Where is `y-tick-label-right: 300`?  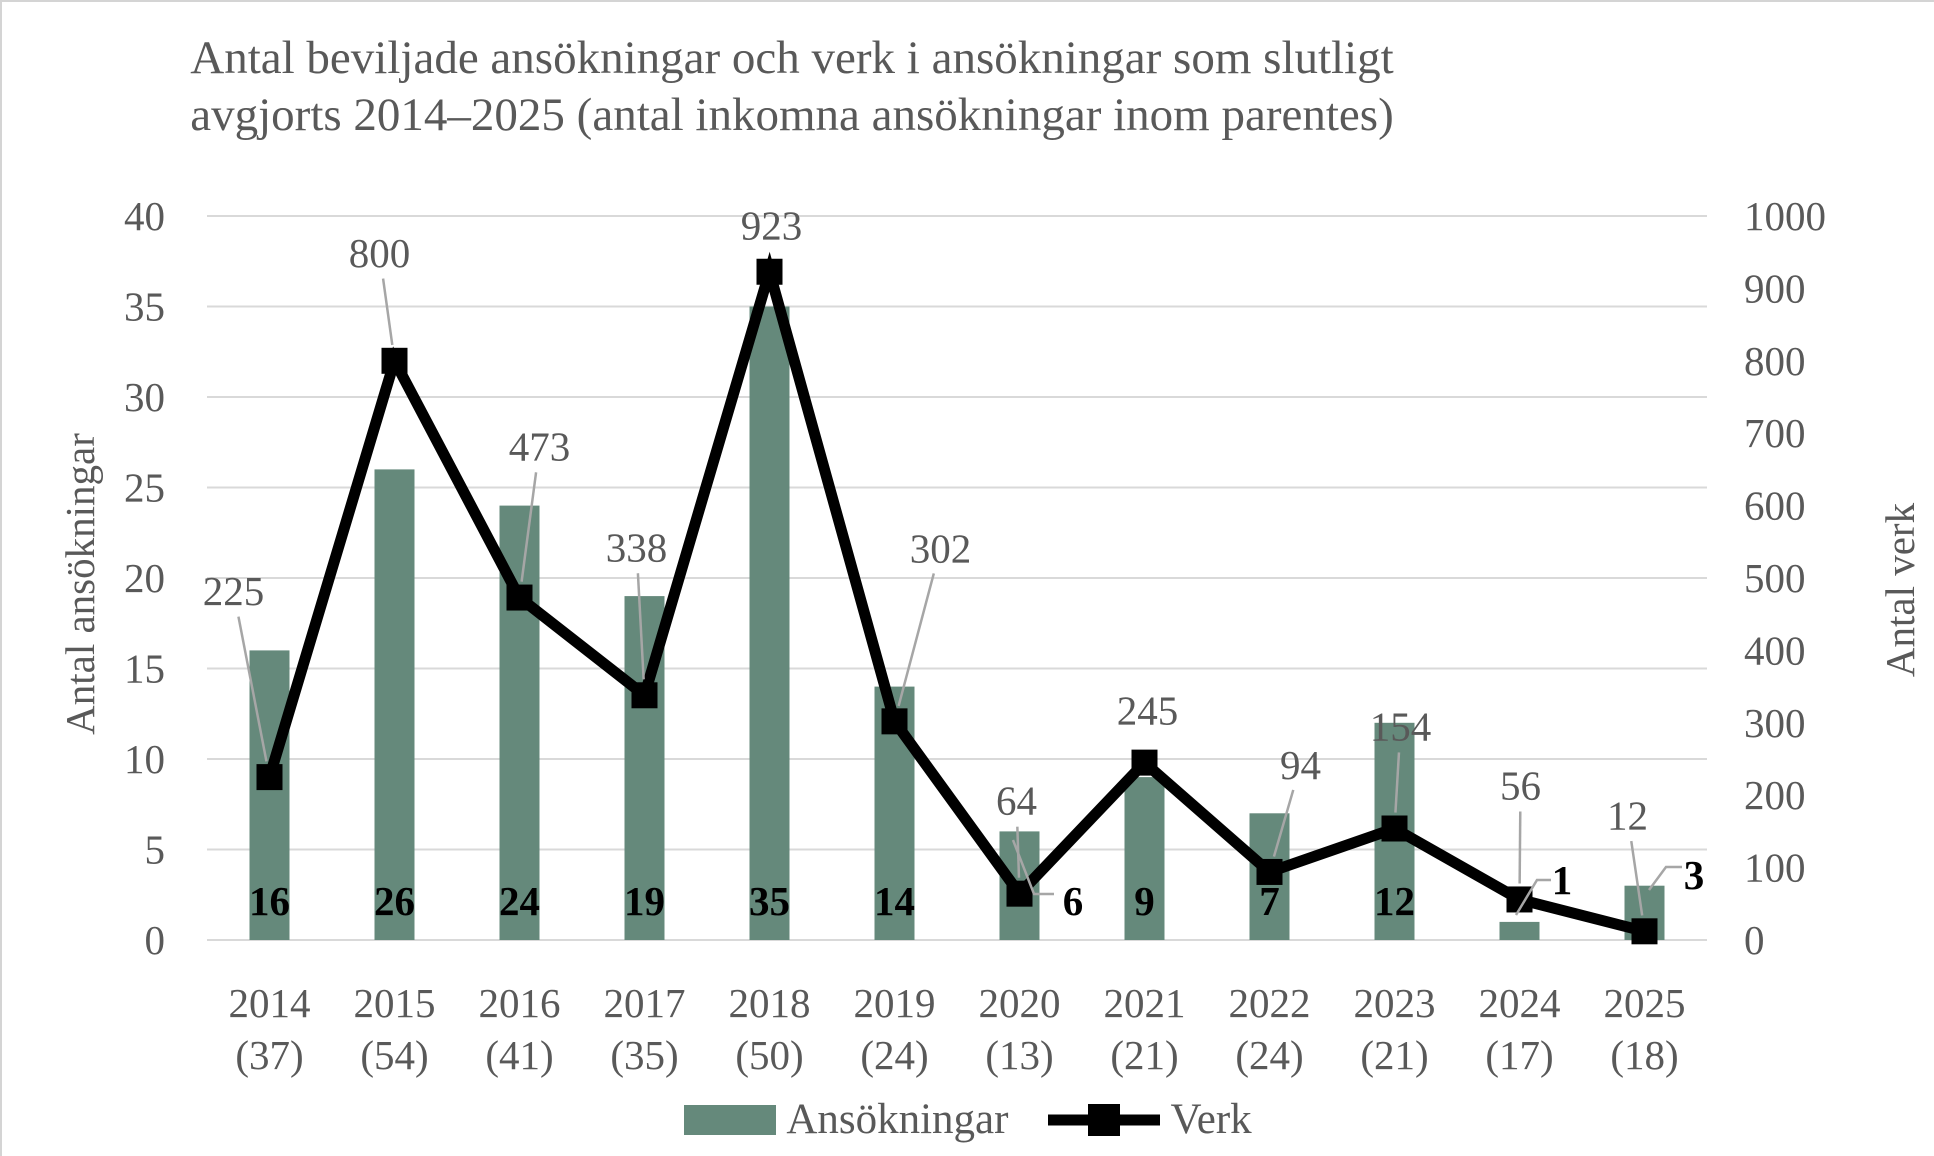
y-tick-label-right: 300 is located at coordinates (1775, 723).